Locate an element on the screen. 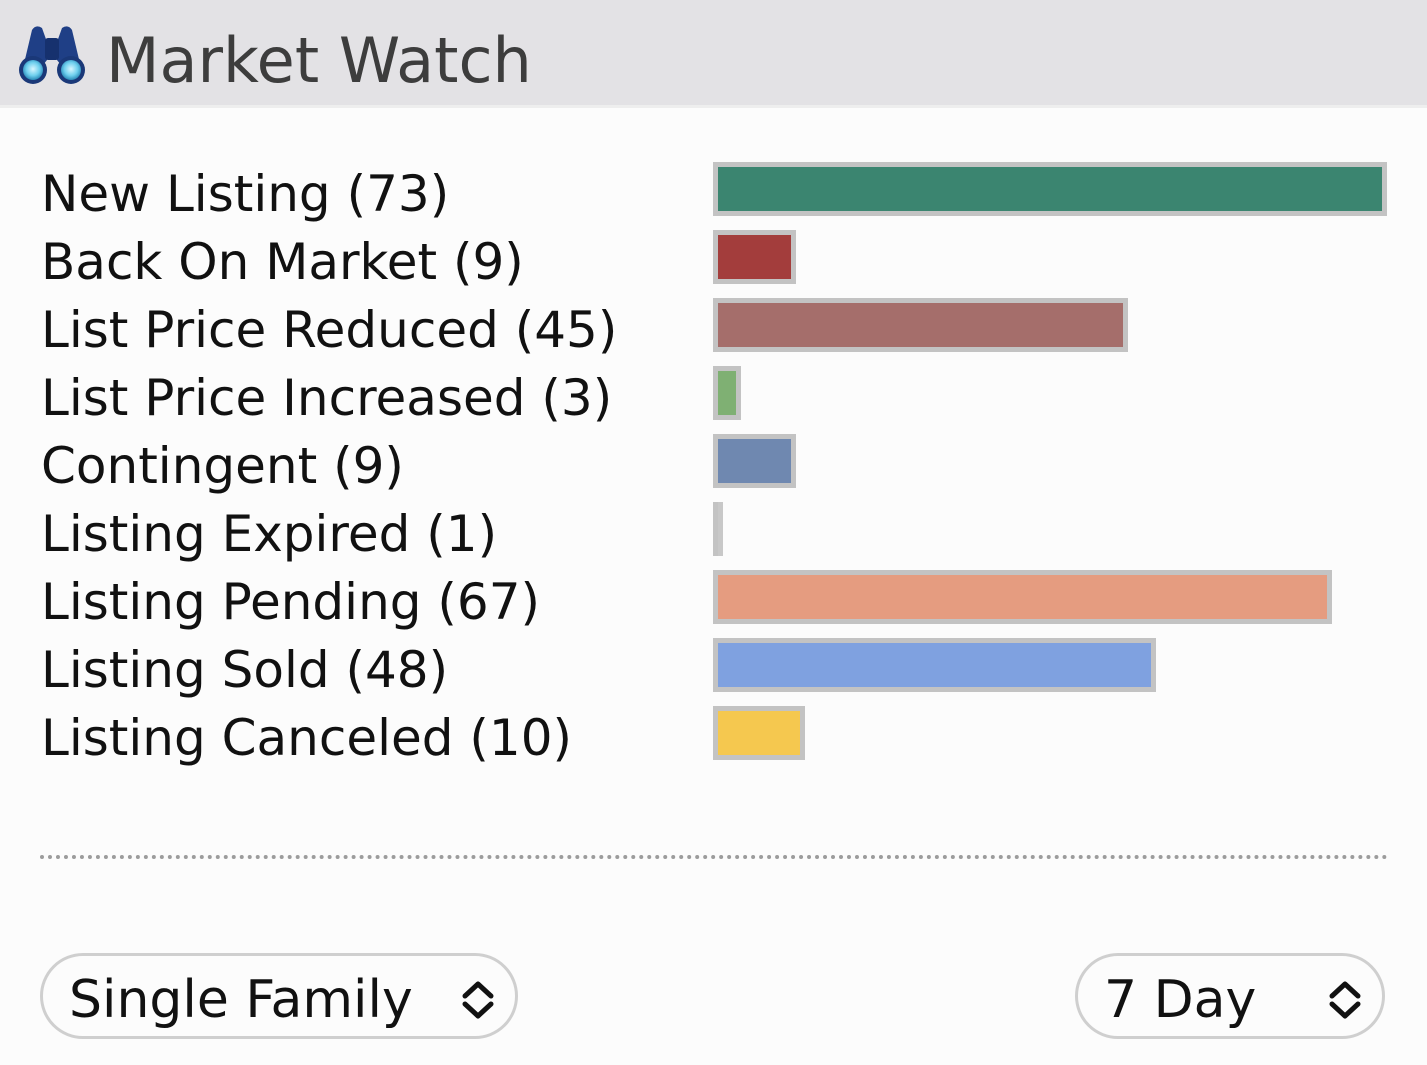 The height and width of the screenshot is (1065, 1427). chart-row-label: Back On Market (9) is located at coordinates (282, 262).